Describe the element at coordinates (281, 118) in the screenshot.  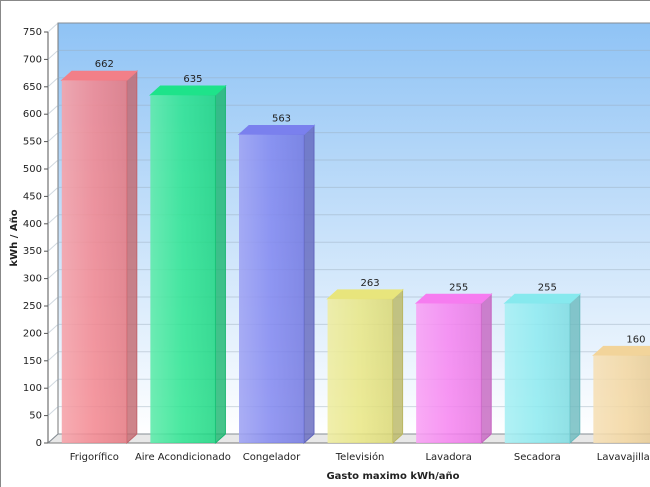
I see `value-label: 563` at that location.